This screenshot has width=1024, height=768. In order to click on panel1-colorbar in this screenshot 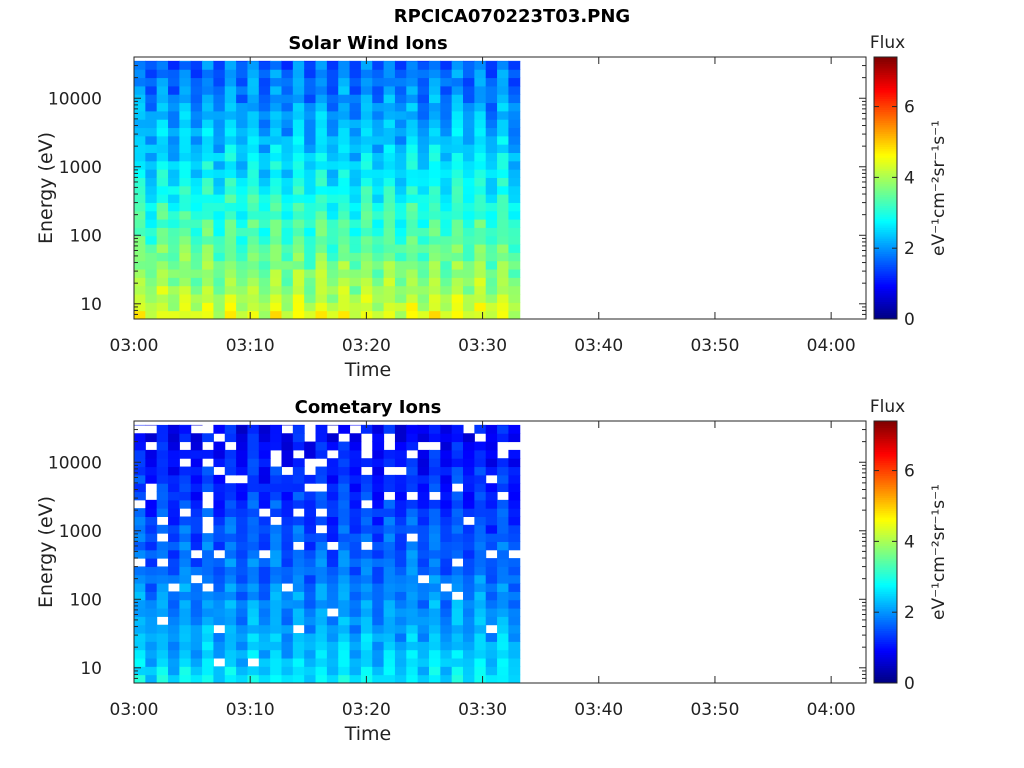, I will do `click(885, 188)`.